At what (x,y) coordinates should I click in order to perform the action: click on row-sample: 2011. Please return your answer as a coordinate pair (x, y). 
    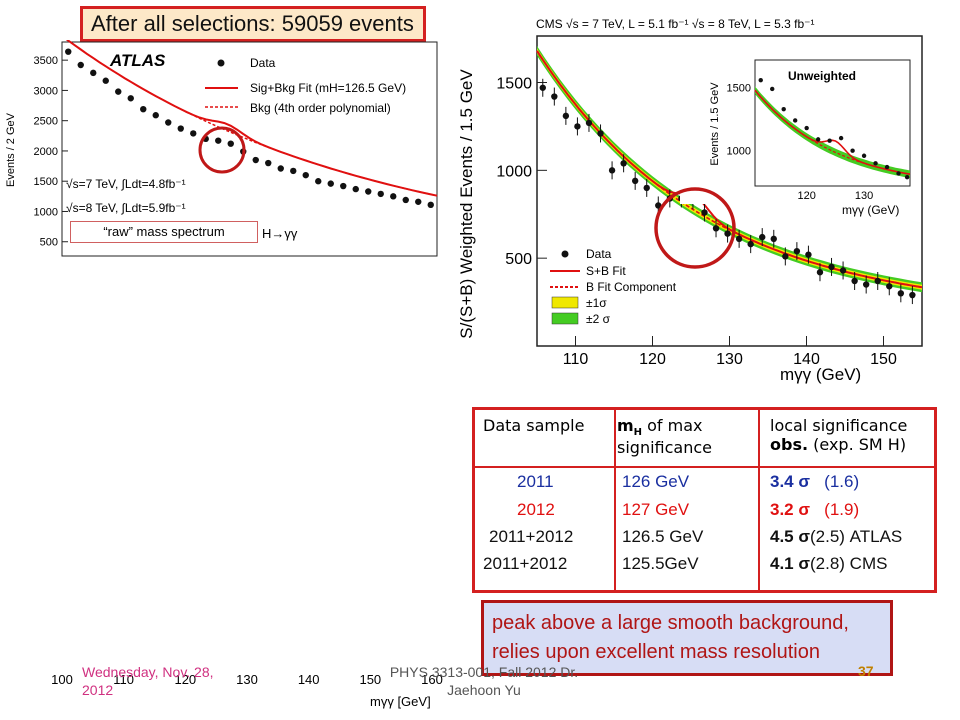
    Looking at the image, I should click on (535, 481).